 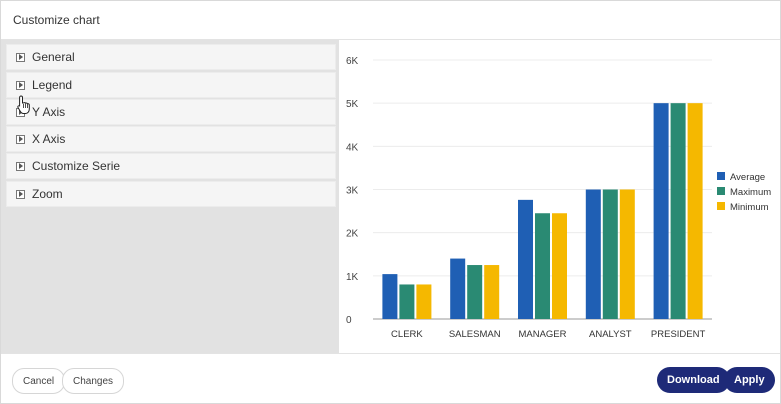 I want to click on x-tick-label: CLERK, so click(x=407, y=334).